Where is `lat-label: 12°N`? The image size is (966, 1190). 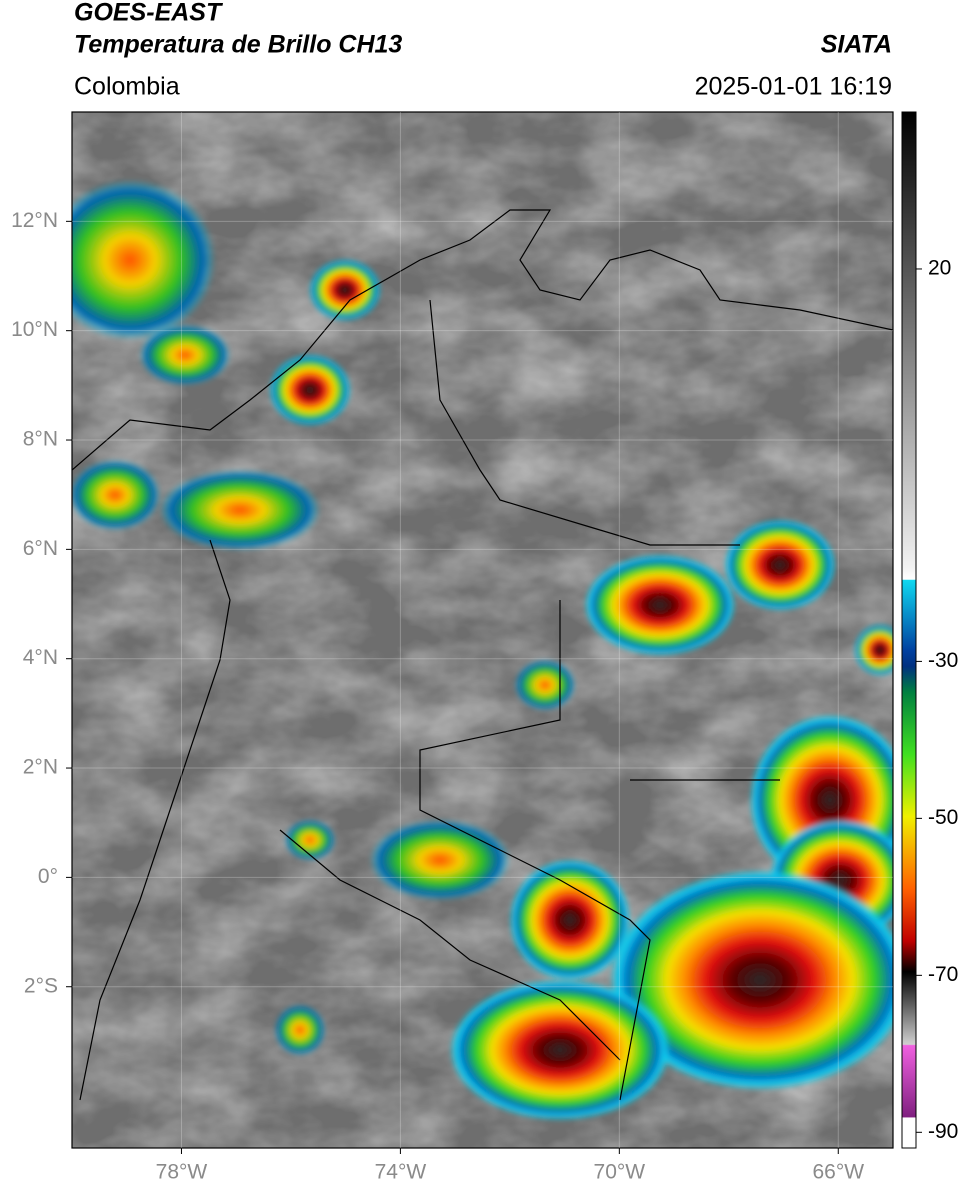
lat-label: 12°N is located at coordinates (34, 220).